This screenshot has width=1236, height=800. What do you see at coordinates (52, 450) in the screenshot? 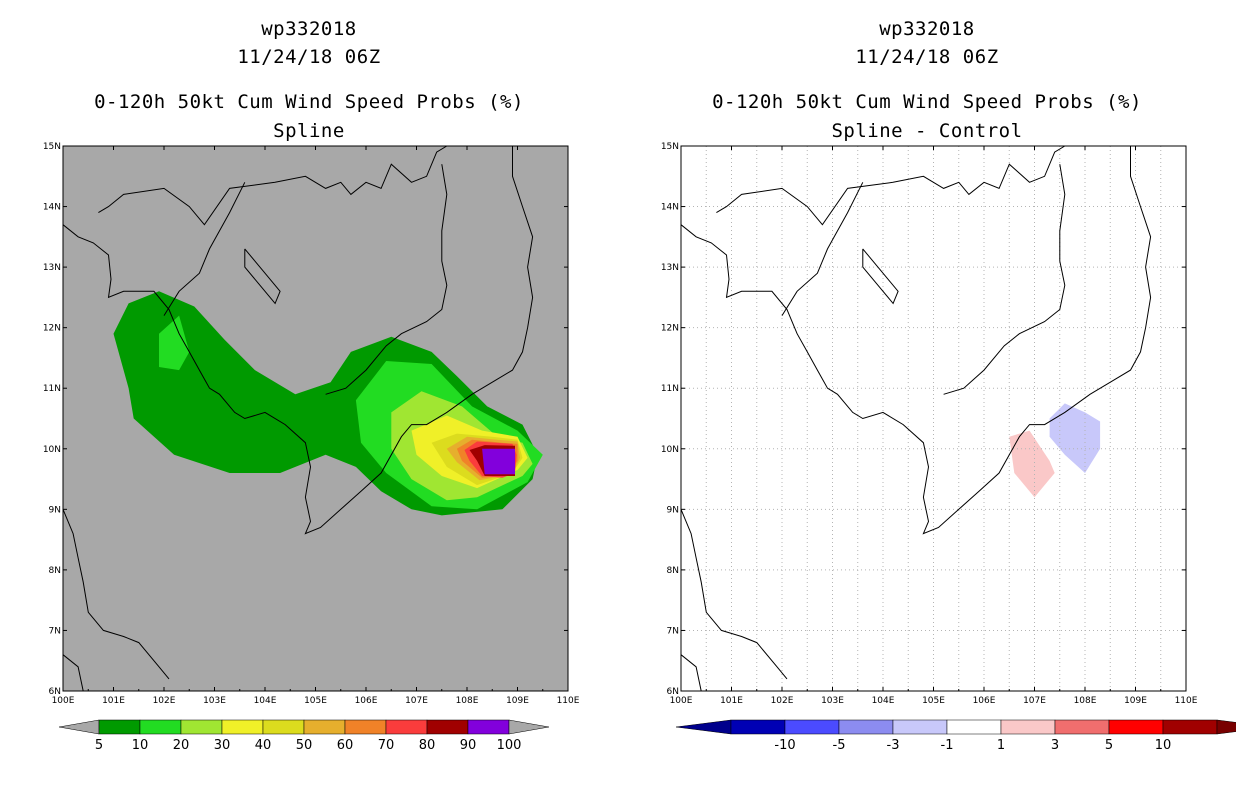
I see `left-y-tick-label: 10N` at bounding box center [52, 450].